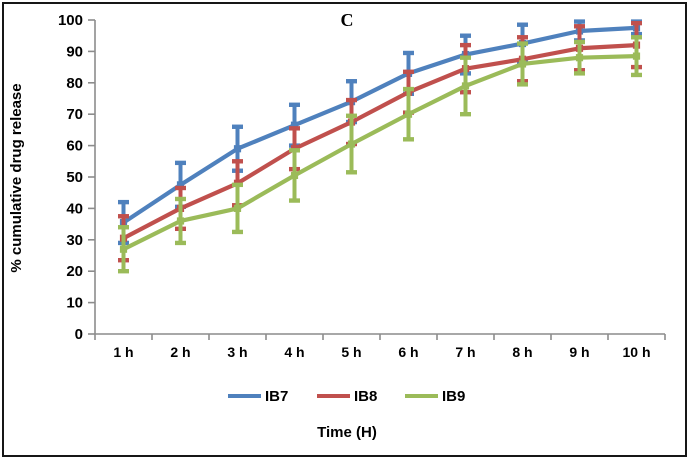  I want to click on y-axis-tick-label: 10, so click(74, 303).